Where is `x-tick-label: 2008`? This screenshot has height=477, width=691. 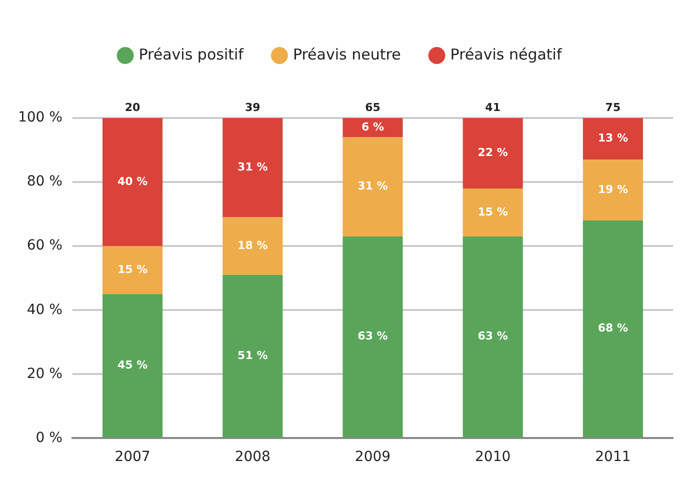
x-tick-label: 2008 is located at coordinates (252, 457).